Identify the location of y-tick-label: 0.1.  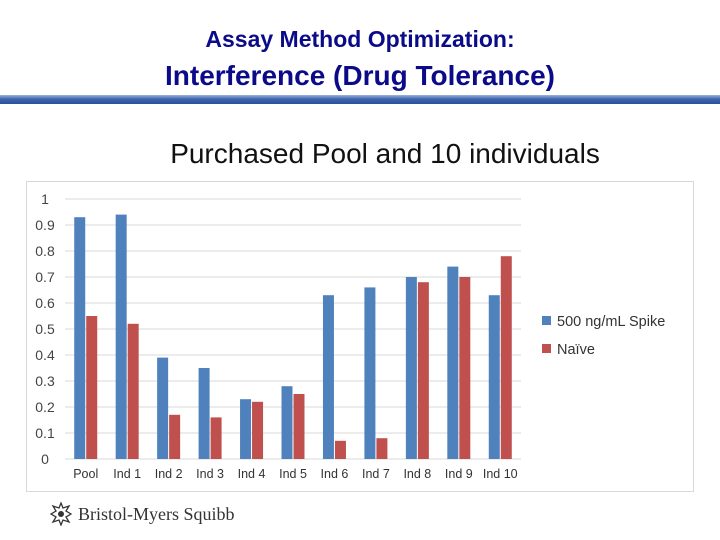
(45, 433).